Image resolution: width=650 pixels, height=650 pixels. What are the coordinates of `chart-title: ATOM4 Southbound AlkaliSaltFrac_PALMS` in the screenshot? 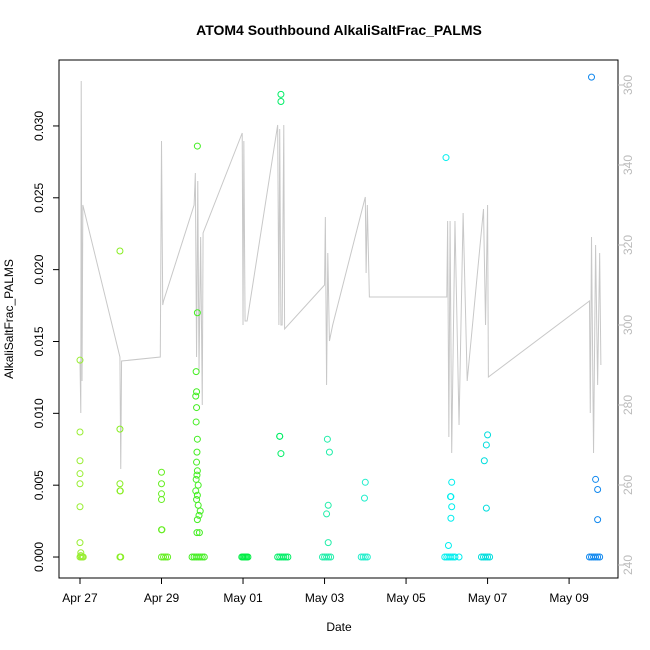 It's located at (339, 30).